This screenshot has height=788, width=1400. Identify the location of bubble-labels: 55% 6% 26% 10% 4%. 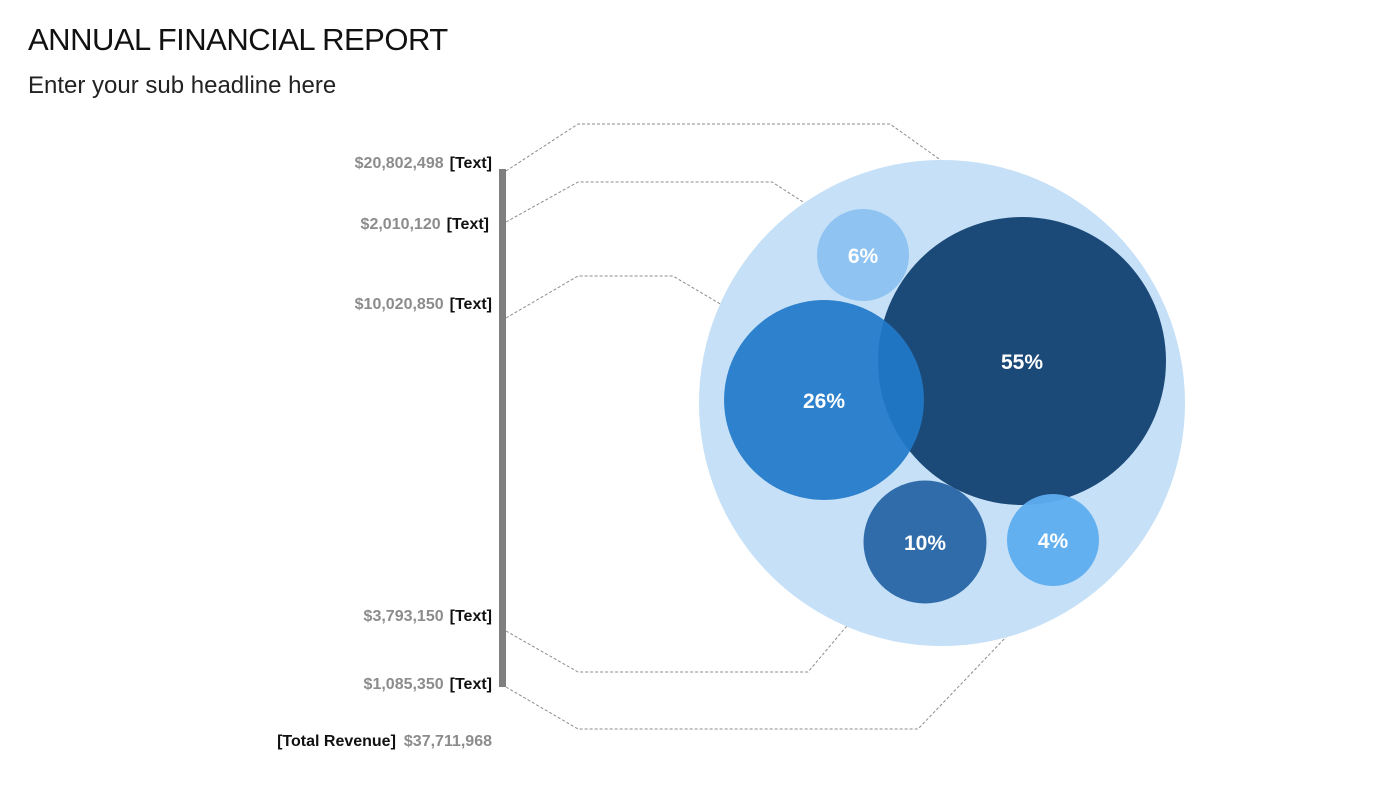
(936, 400).